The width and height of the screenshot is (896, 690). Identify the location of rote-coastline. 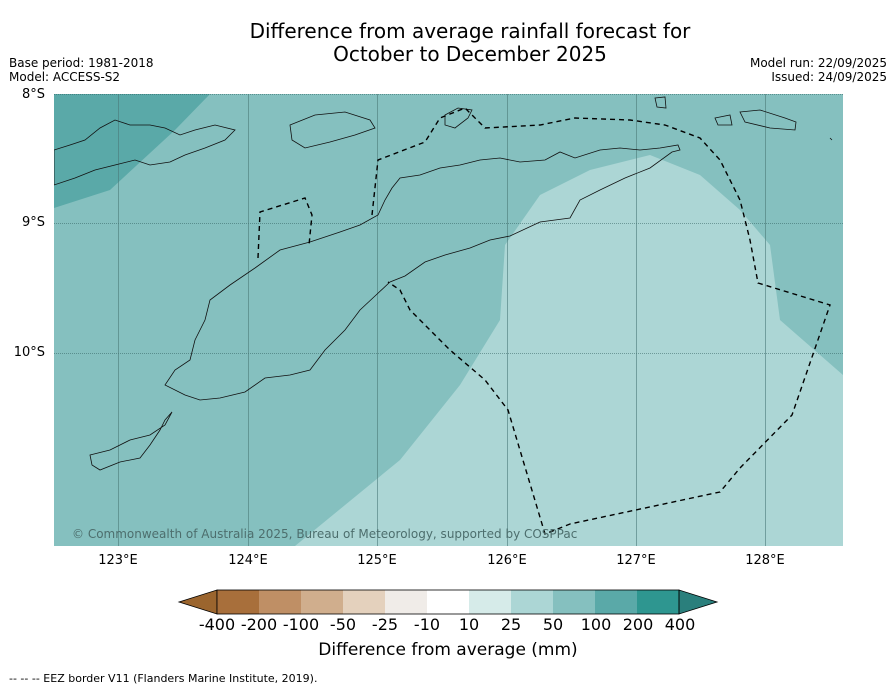
(131, 441).